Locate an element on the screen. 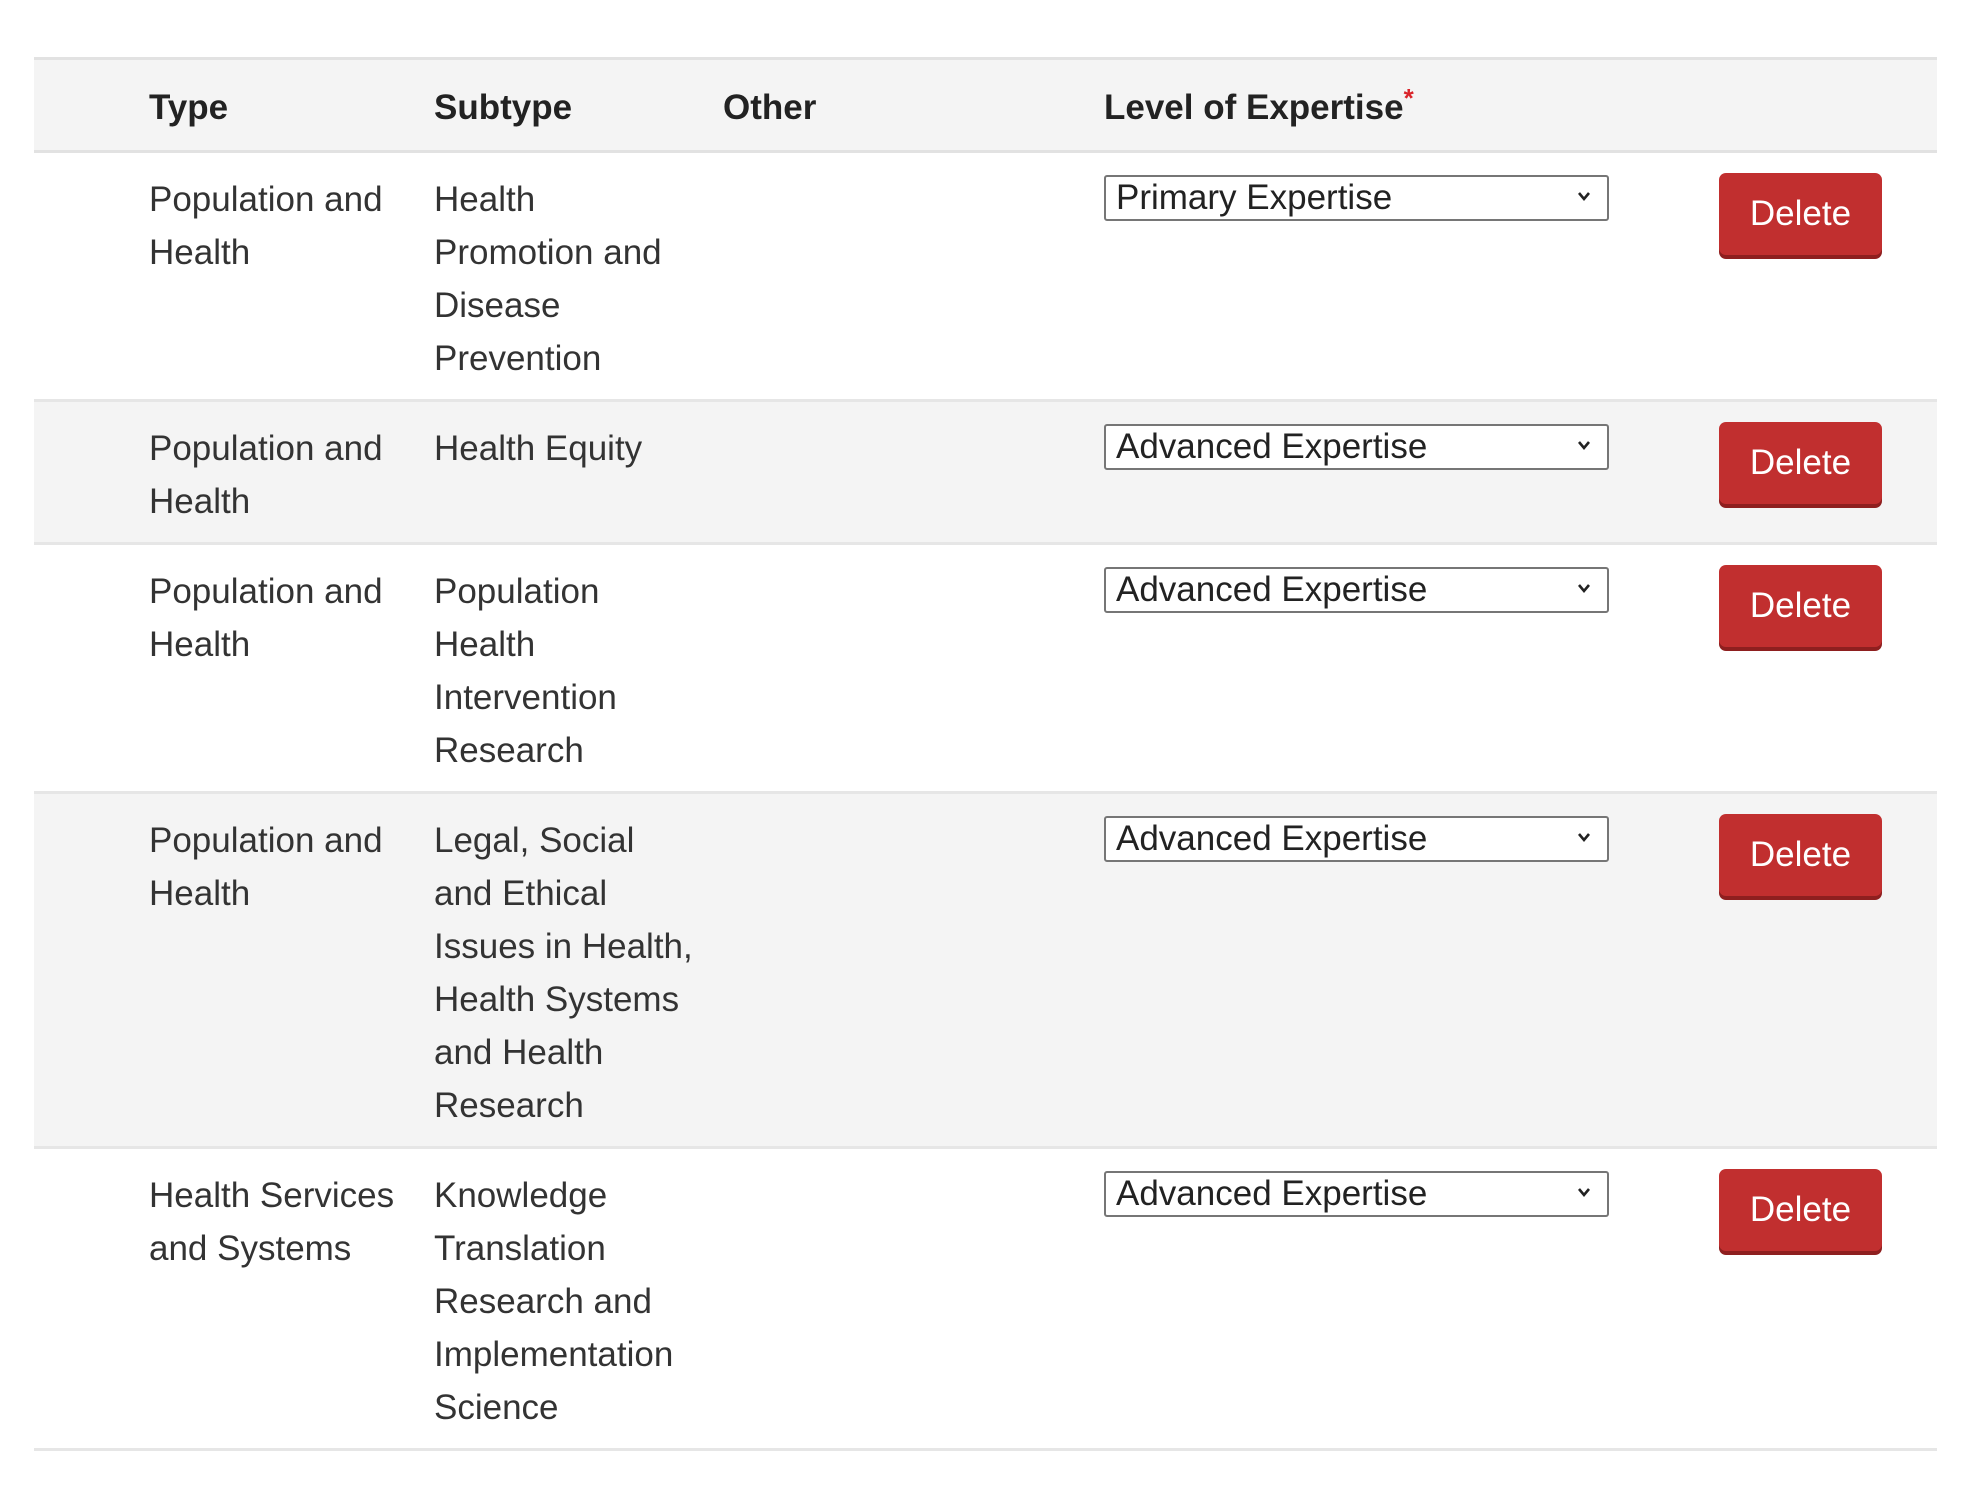  column-header-other: Other is located at coordinates (770, 107).